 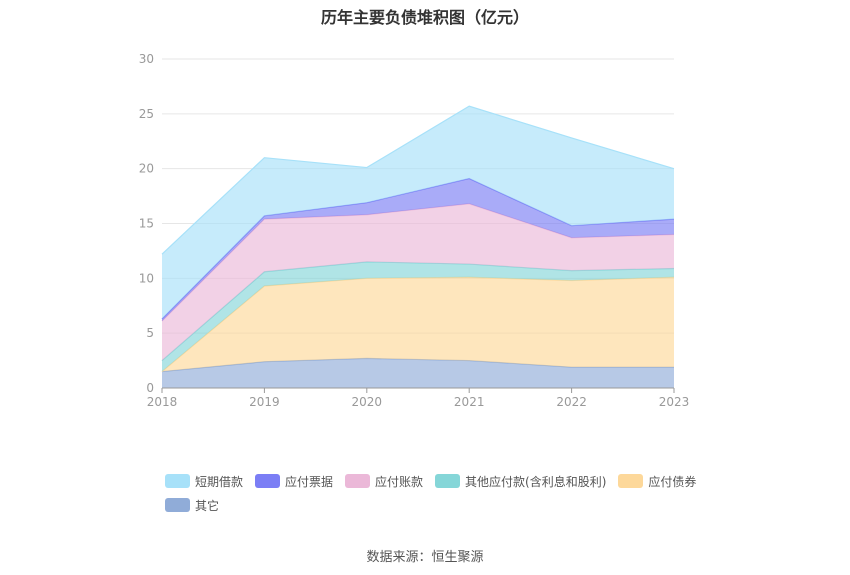 I want to click on y-tick-label: 10, so click(x=146, y=278).